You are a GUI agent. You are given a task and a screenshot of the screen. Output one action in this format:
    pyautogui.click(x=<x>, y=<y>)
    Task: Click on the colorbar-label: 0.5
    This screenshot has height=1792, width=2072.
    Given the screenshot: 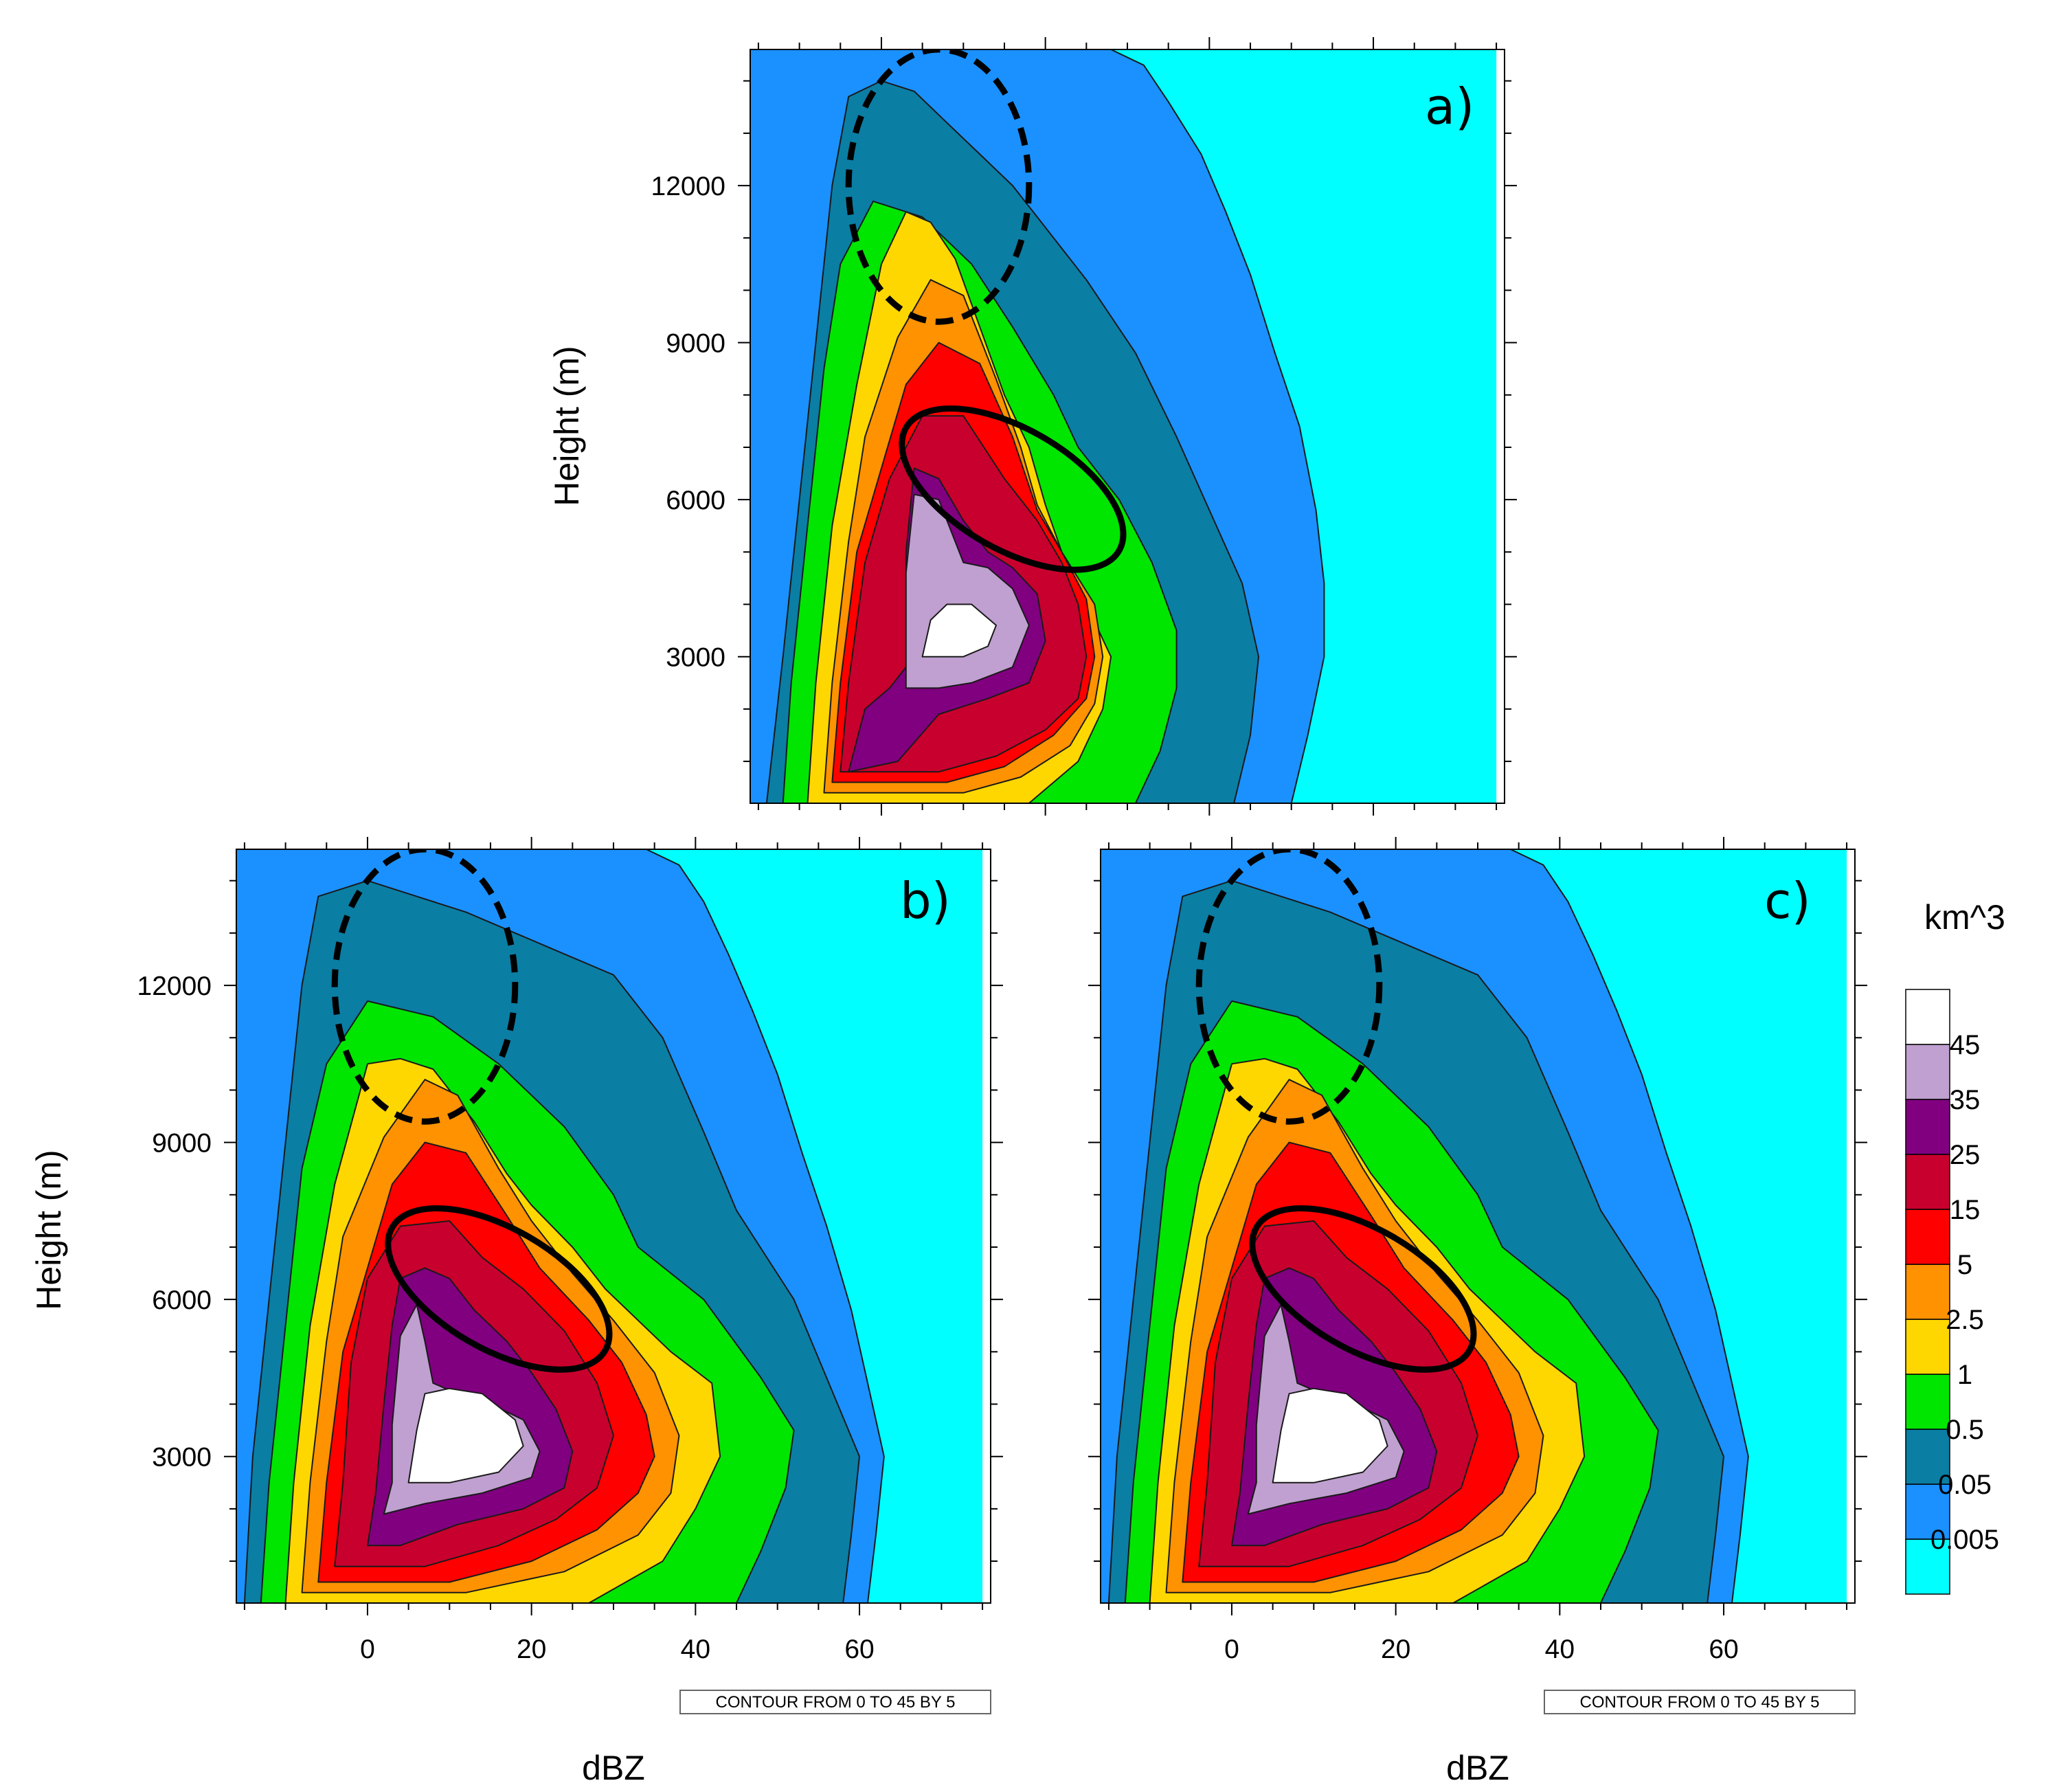 What is the action you would take?
    pyautogui.click(x=1965, y=1430)
    